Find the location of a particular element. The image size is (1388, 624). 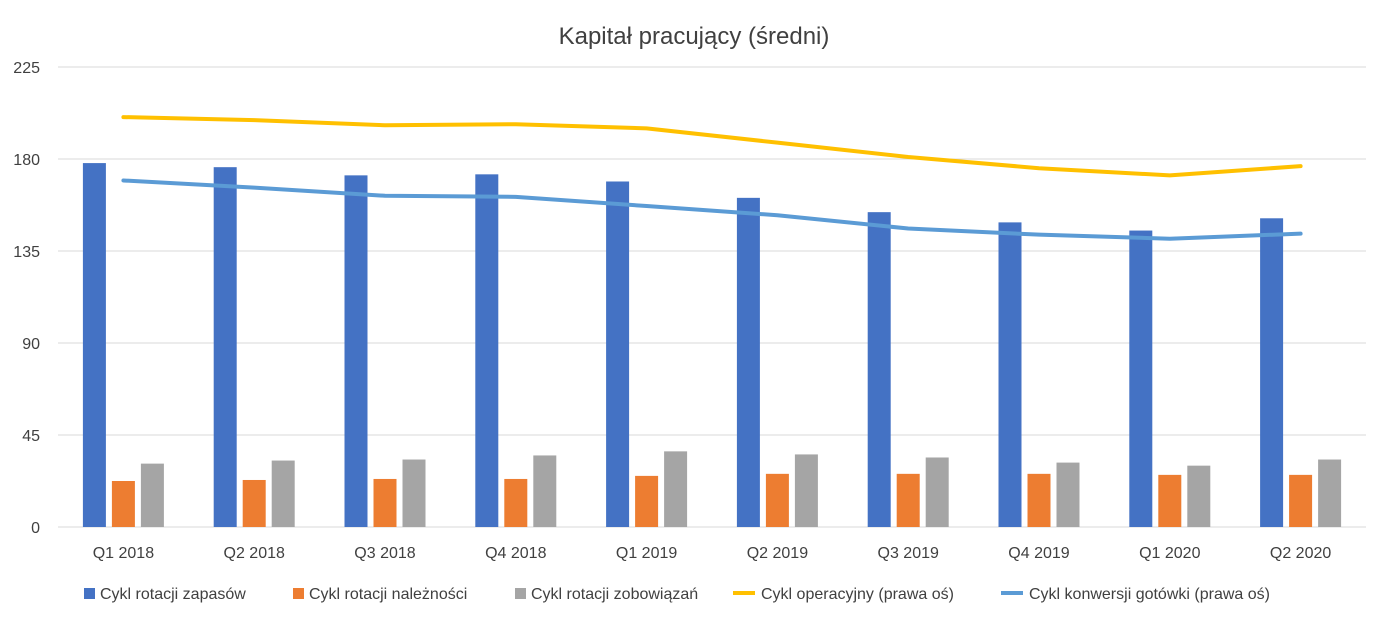

y-tick-label: 0 is located at coordinates (35, 528).